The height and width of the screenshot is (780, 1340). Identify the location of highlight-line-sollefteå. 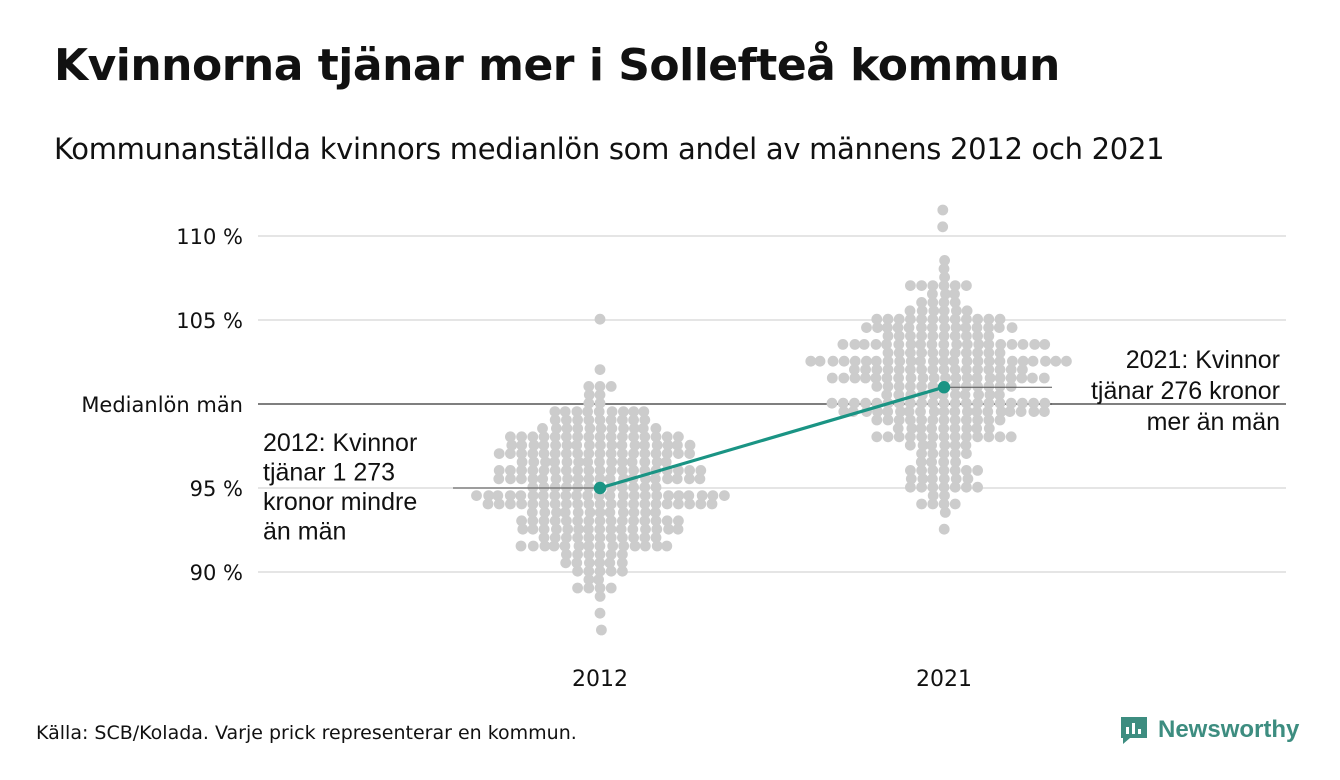
(772, 437).